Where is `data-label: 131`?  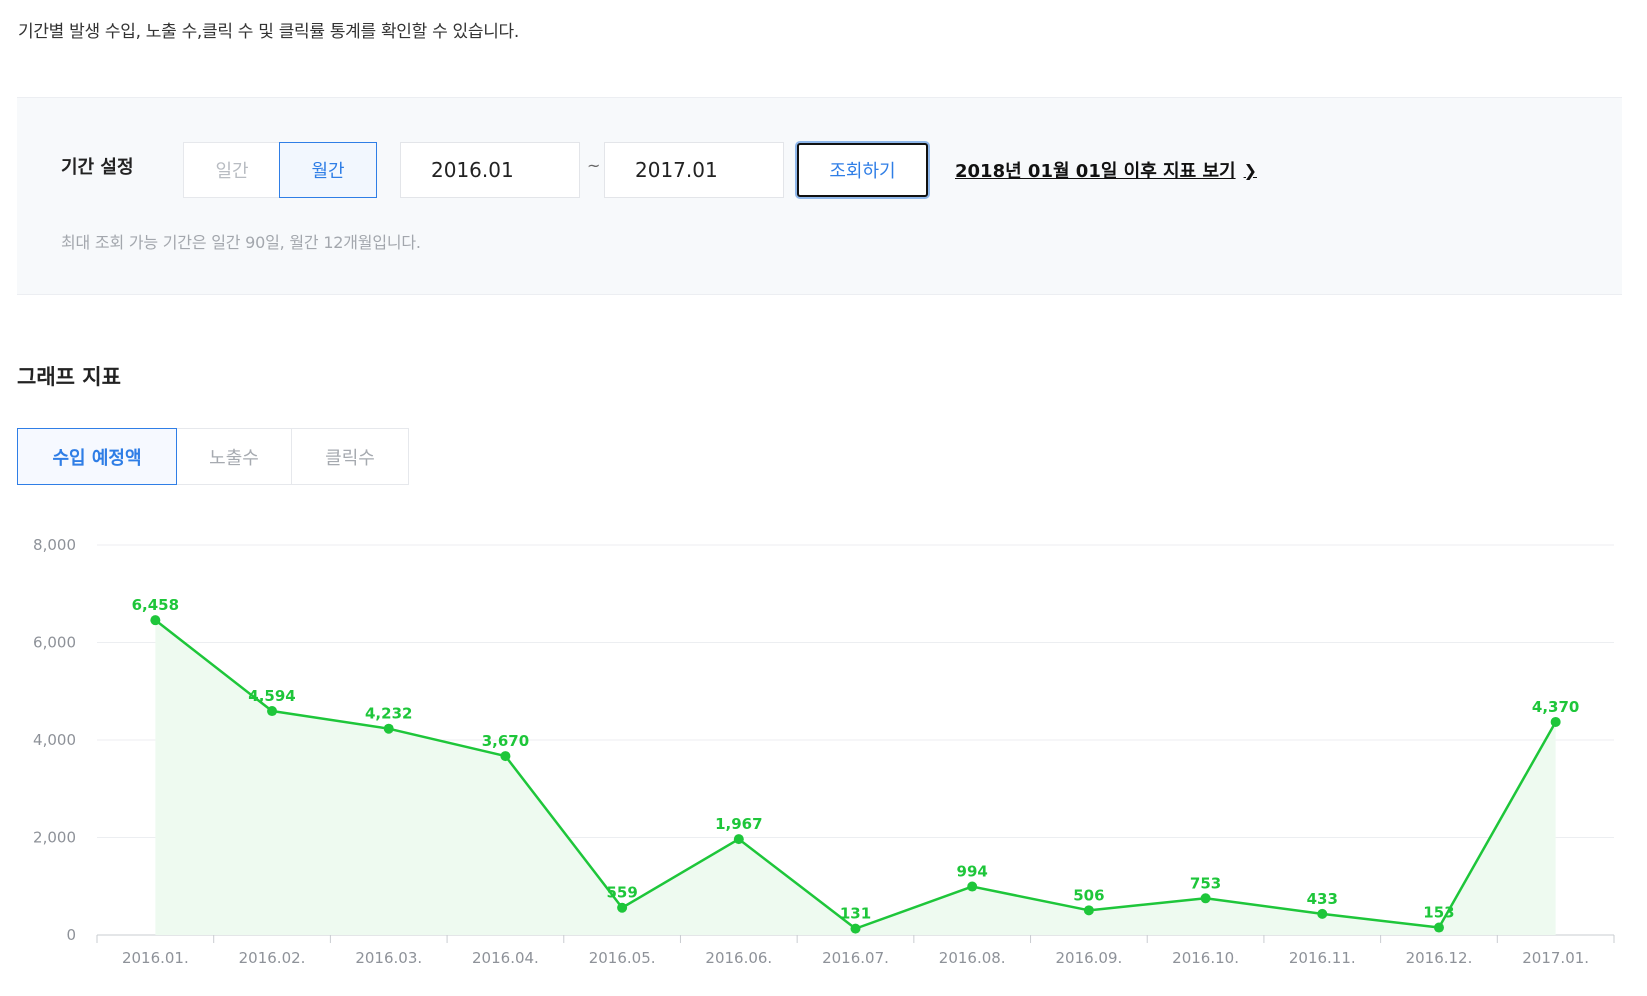
data-label: 131 is located at coordinates (855, 914).